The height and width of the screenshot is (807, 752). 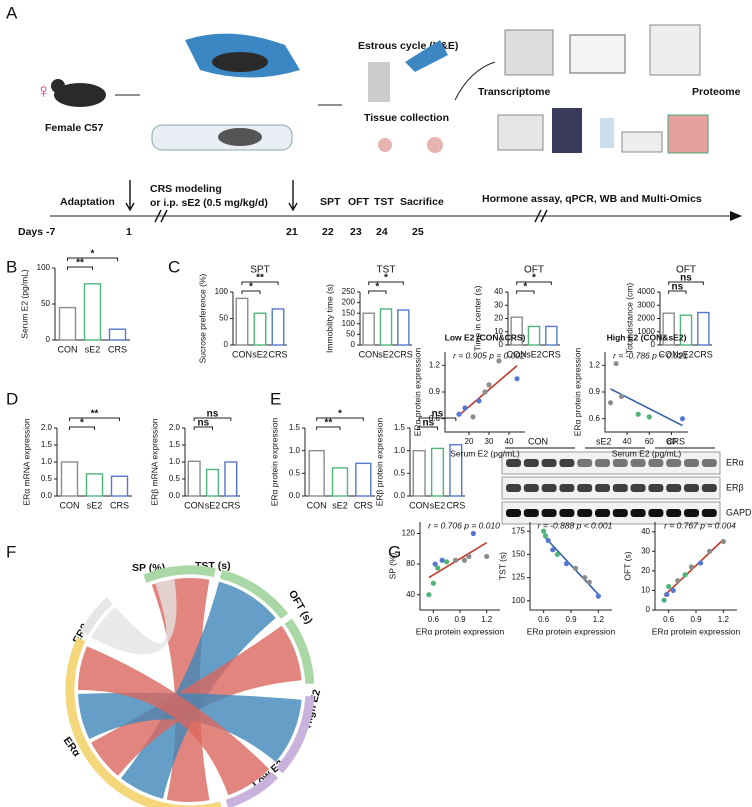 What do you see at coordinates (488, 390) in the screenshot?
I see `fit-line` at bounding box center [488, 390].